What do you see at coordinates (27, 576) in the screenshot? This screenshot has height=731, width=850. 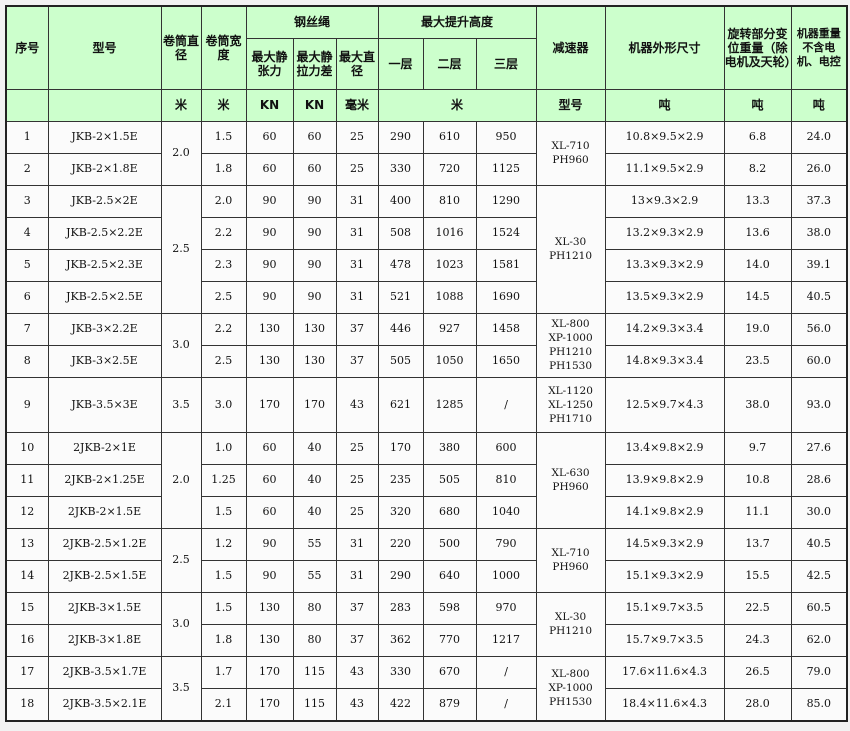 I see `cell-seq: 14` at bounding box center [27, 576].